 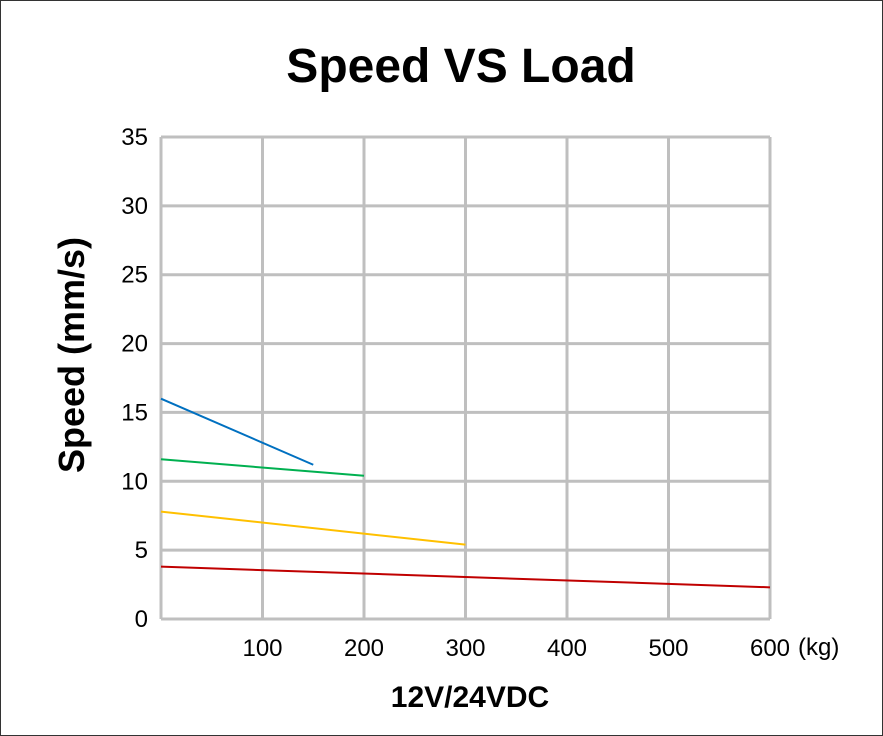 What do you see at coordinates (134, 206) in the screenshot?
I see `y-tick-label: 30` at bounding box center [134, 206].